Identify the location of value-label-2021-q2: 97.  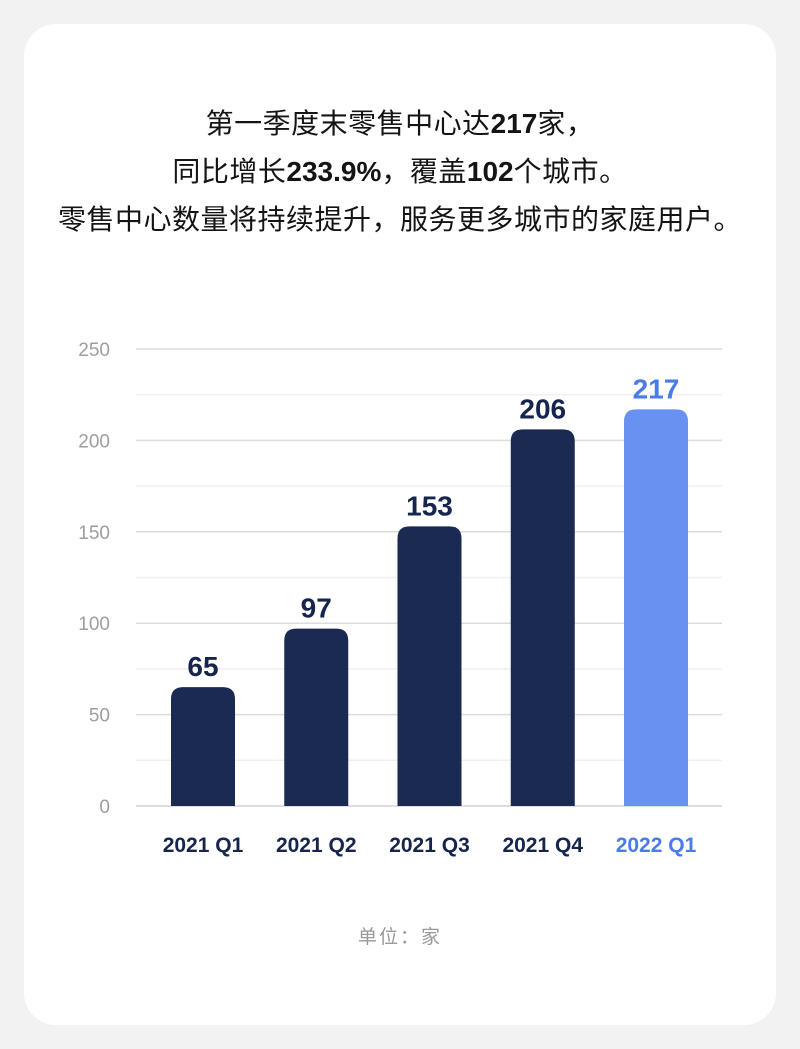
(316, 608).